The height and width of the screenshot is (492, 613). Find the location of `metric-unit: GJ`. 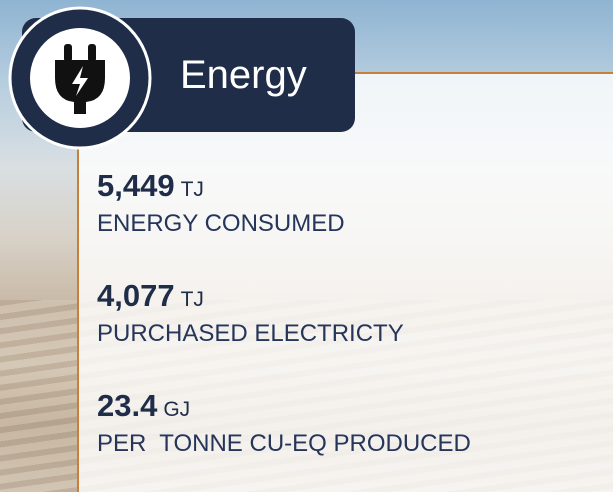

metric-unit: GJ is located at coordinates (177, 409).